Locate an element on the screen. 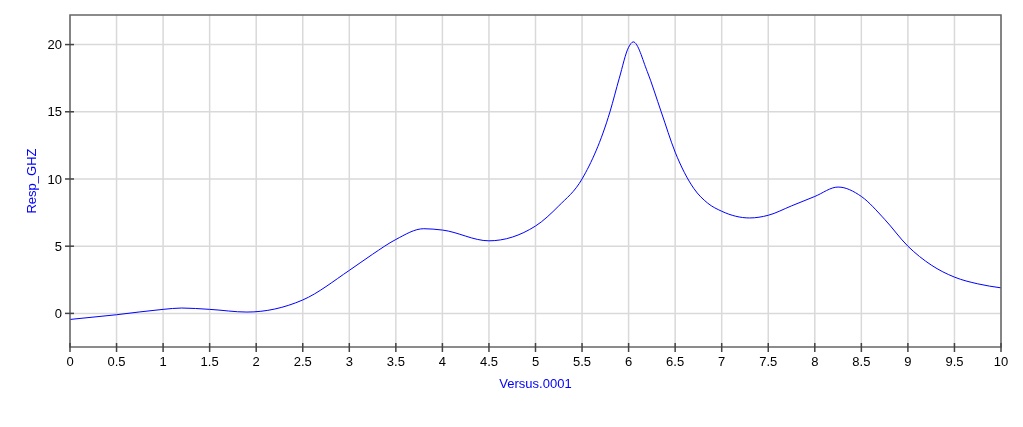 Image resolution: width=1023 pixels, height=427 pixels. y-tick-label: 0 is located at coordinates (58, 313).